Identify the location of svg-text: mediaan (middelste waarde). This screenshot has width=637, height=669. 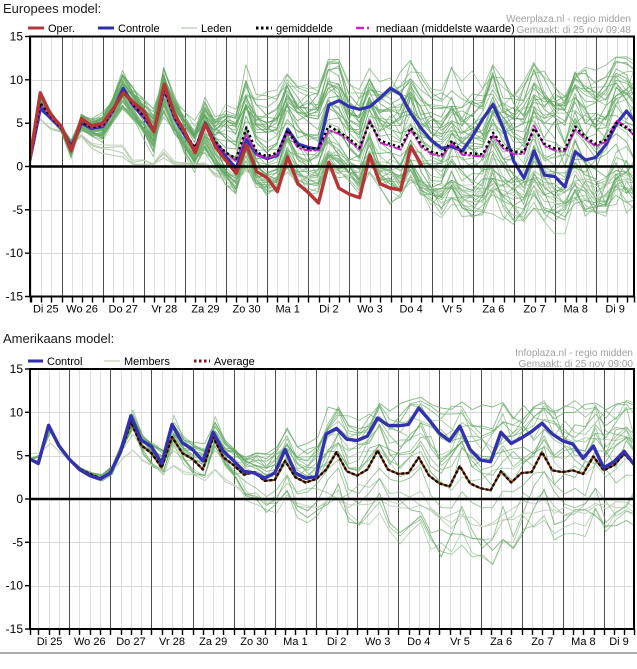
(445, 29).